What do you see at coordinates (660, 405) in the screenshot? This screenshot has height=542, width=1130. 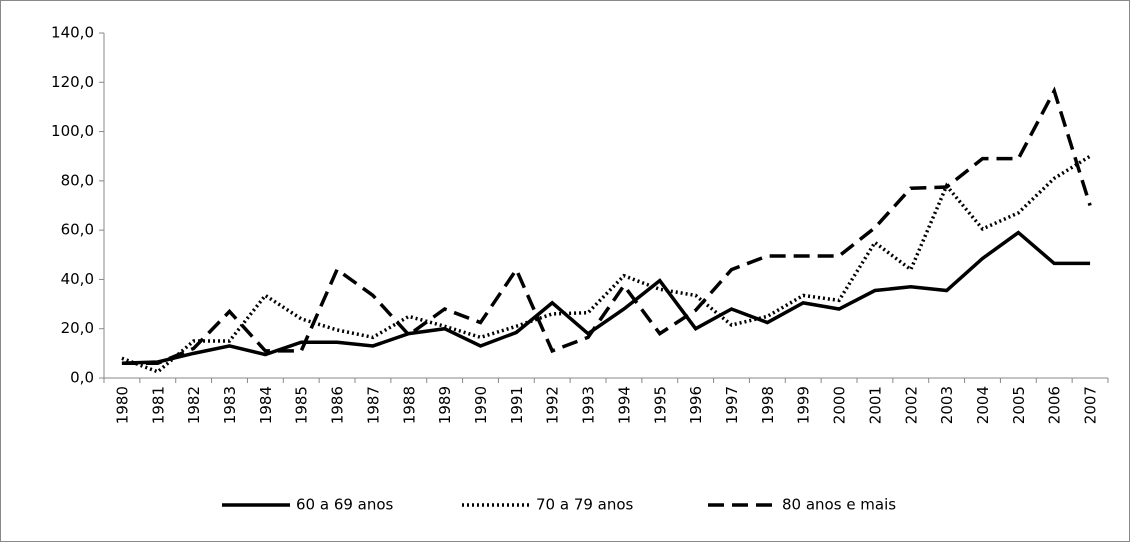 I see `x-tick-label: 1995` at bounding box center [660, 405].